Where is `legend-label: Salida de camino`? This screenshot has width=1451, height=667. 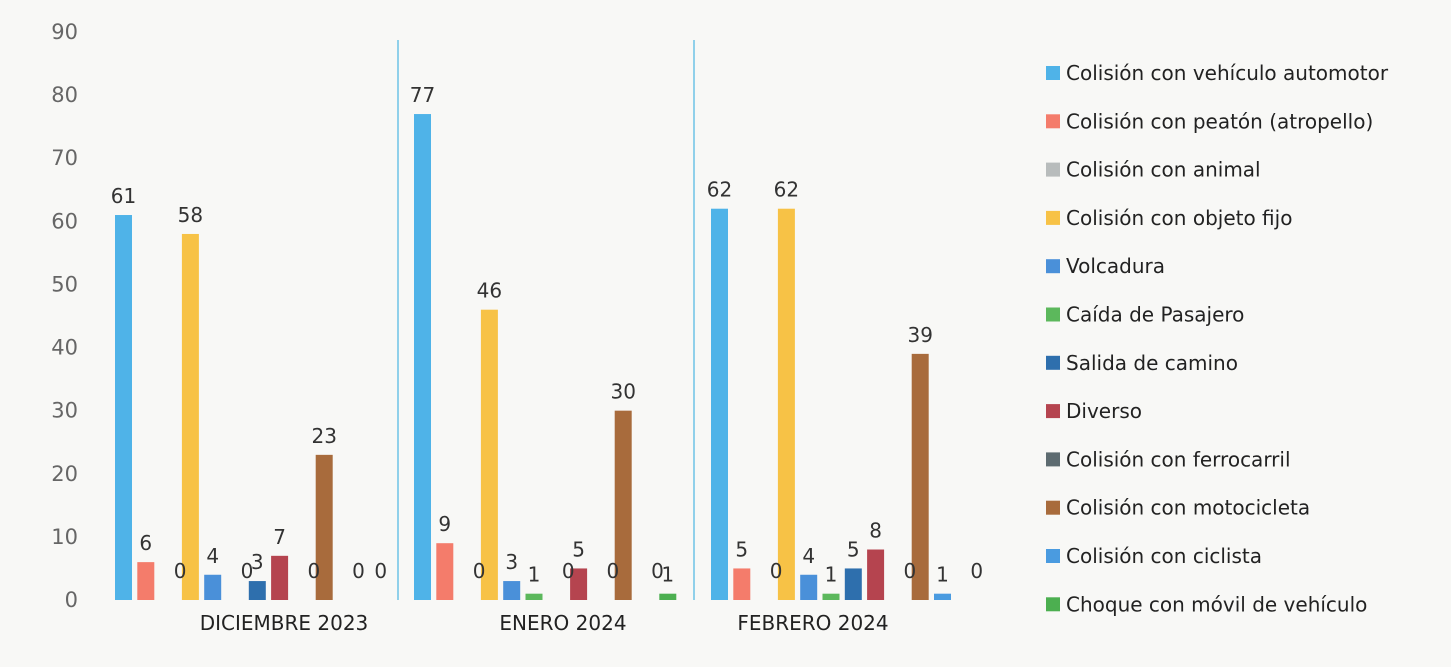 legend-label: Salida de camino is located at coordinates (1152, 363).